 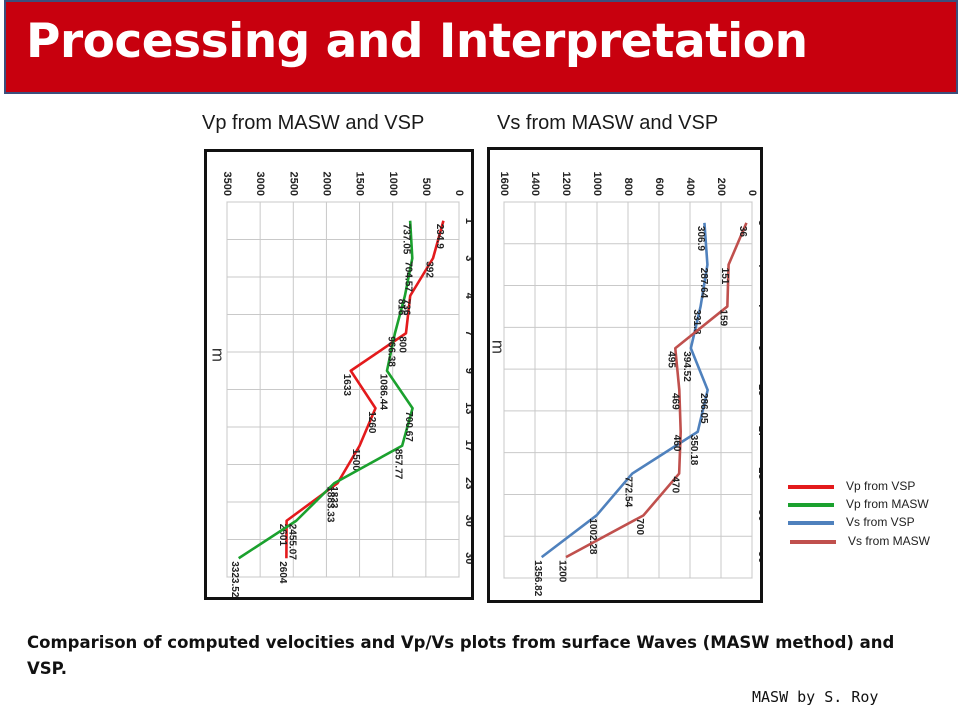 I want to click on vp-data-label: 816, so click(x=400, y=307).